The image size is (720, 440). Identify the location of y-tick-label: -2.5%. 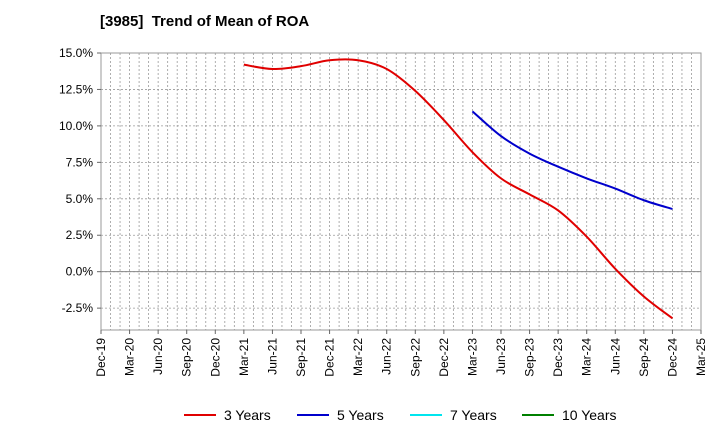
(78, 308).